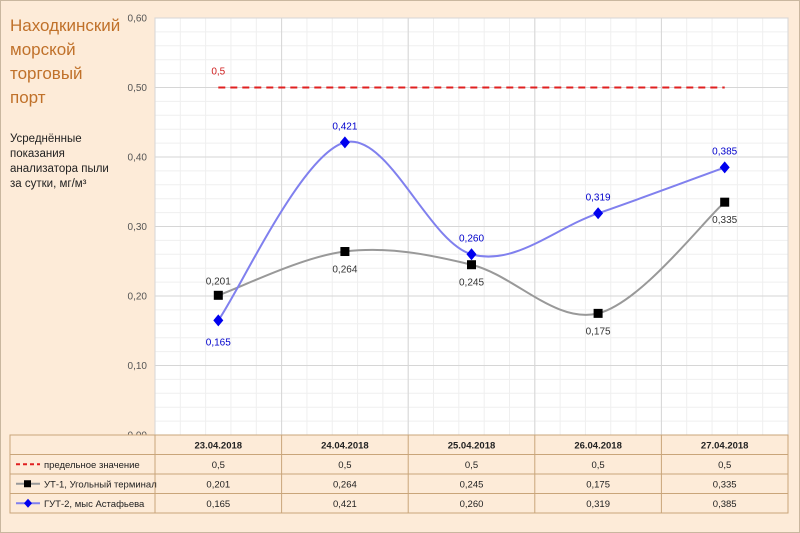 This screenshot has height=533, width=800. Describe the element at coordinates (138, 19) in the screenshot. I see `y-tick-label: 0,60` at that location.